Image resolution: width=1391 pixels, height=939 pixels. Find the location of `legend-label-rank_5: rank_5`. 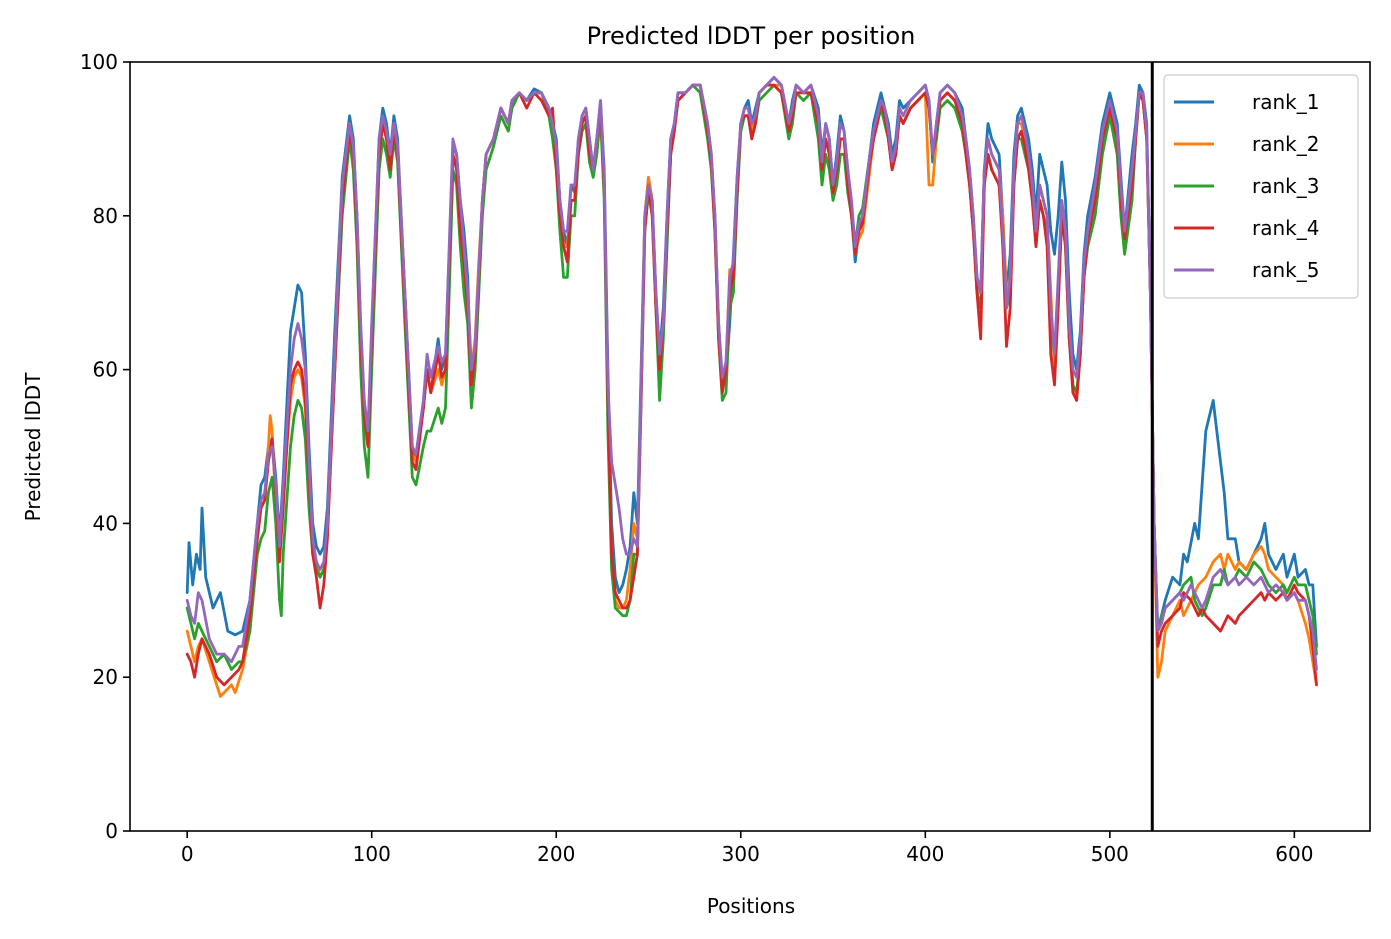

legend-label-rank_5: rank_5 is located at coordinates (1285, 270).